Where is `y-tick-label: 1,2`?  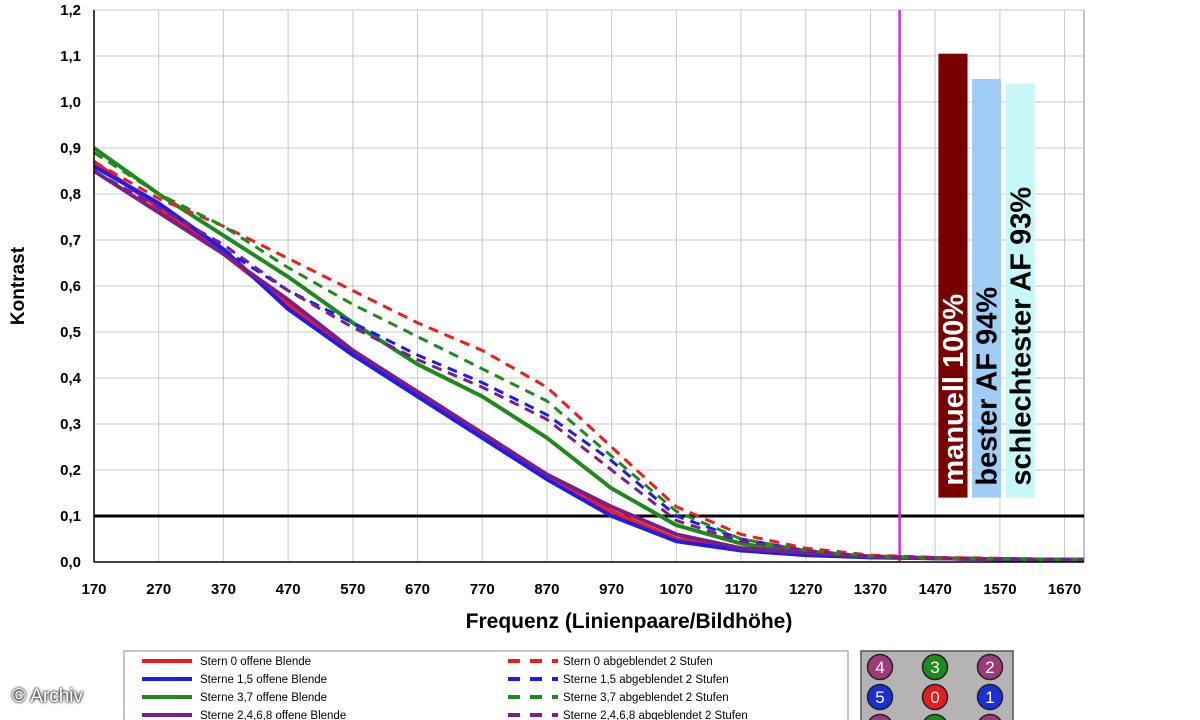 y-tick-label: 1,2 is located at coordinates (70, 10).